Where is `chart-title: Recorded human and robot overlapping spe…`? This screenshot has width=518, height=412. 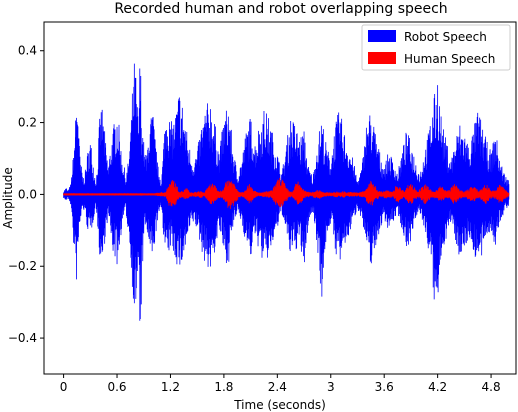 chart-title: Recorded human and robot overlapping spe… is located at coordinates (280, 9).